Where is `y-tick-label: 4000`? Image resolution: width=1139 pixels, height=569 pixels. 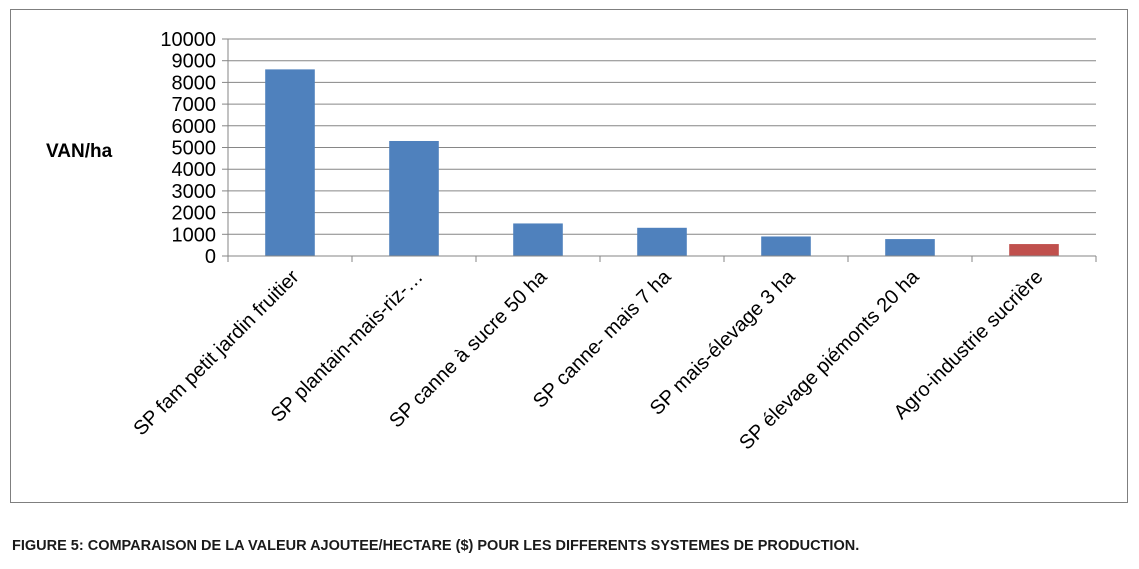 y-tick-label: 4000 is located at coordinates (194, 170).